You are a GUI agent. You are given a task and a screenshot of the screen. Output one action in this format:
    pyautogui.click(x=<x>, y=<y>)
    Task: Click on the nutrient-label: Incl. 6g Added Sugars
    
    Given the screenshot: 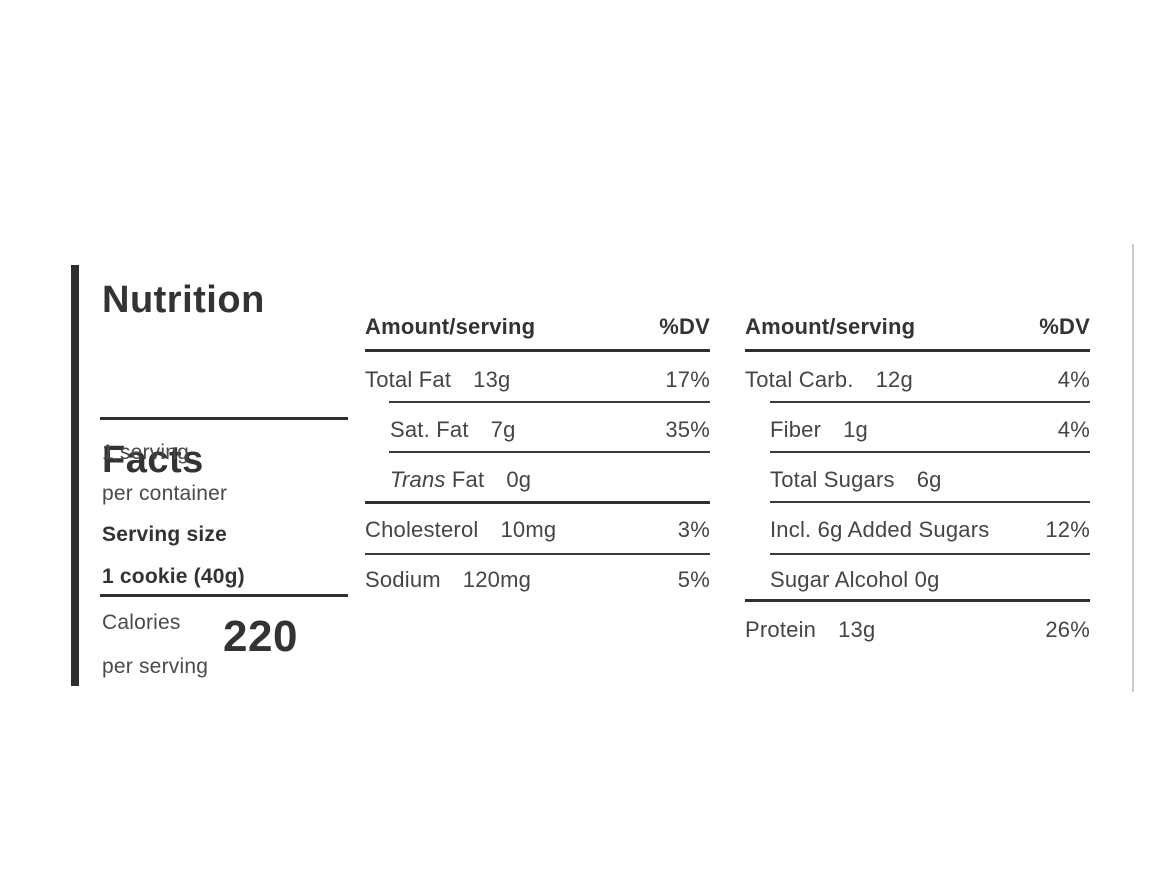 What is the action you would take?
    pyautogui.click(x=880, y=529)
    